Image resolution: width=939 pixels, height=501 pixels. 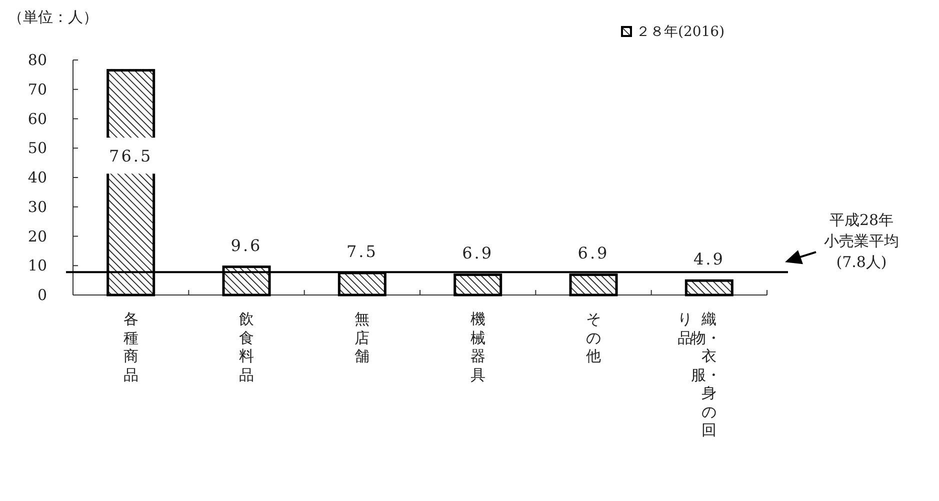 What do you see at coordinates (131, 348) in the screenshot?
I see `x-tick-label: 各種商品` at bounding box center [131, 348].